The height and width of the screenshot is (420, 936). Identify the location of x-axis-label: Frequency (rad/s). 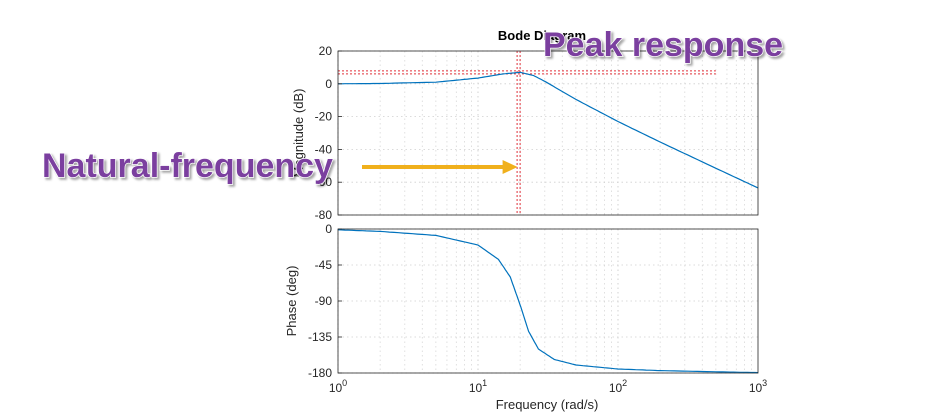
(547, 404).